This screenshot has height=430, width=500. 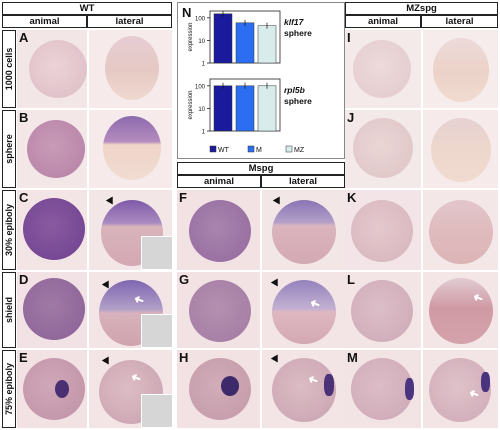 What do you see at coordinates (259, 150) in the screenshot?
I see `legend-label-M: M` at bounding box center [259, 150].